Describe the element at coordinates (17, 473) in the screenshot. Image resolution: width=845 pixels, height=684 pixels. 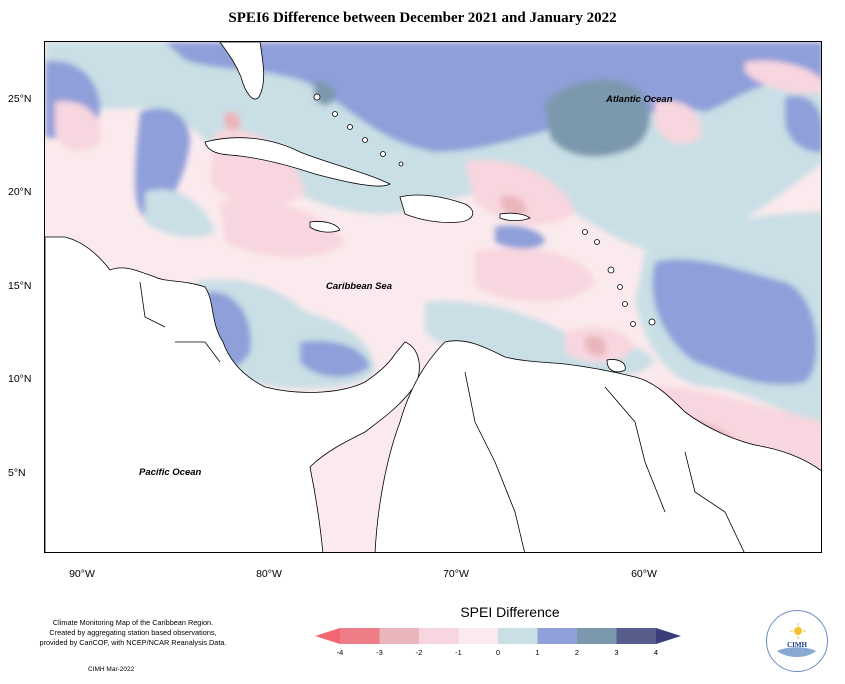
I see `lat-label-5: 5°N` at that location.